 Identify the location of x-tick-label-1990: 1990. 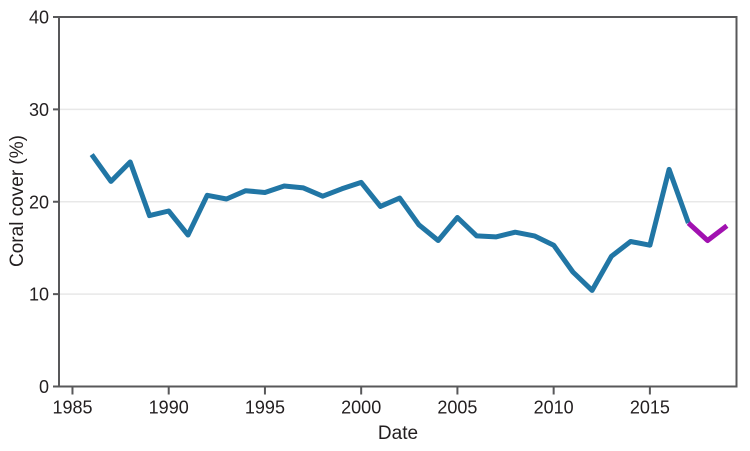
(169, 408).